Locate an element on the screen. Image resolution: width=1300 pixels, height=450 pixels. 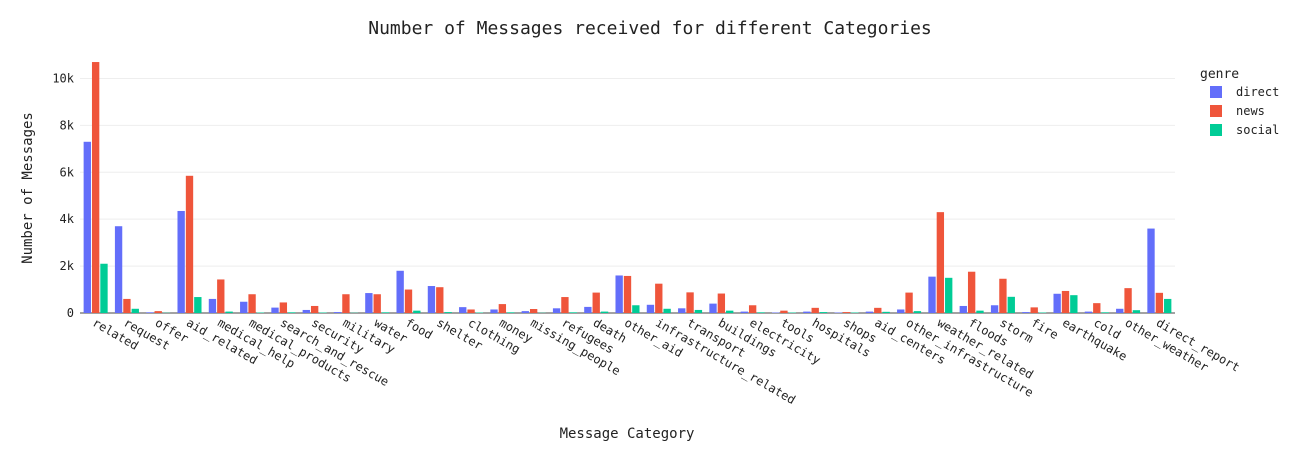
bar-social-search_and_rescue is located at coordinates (292, 312).